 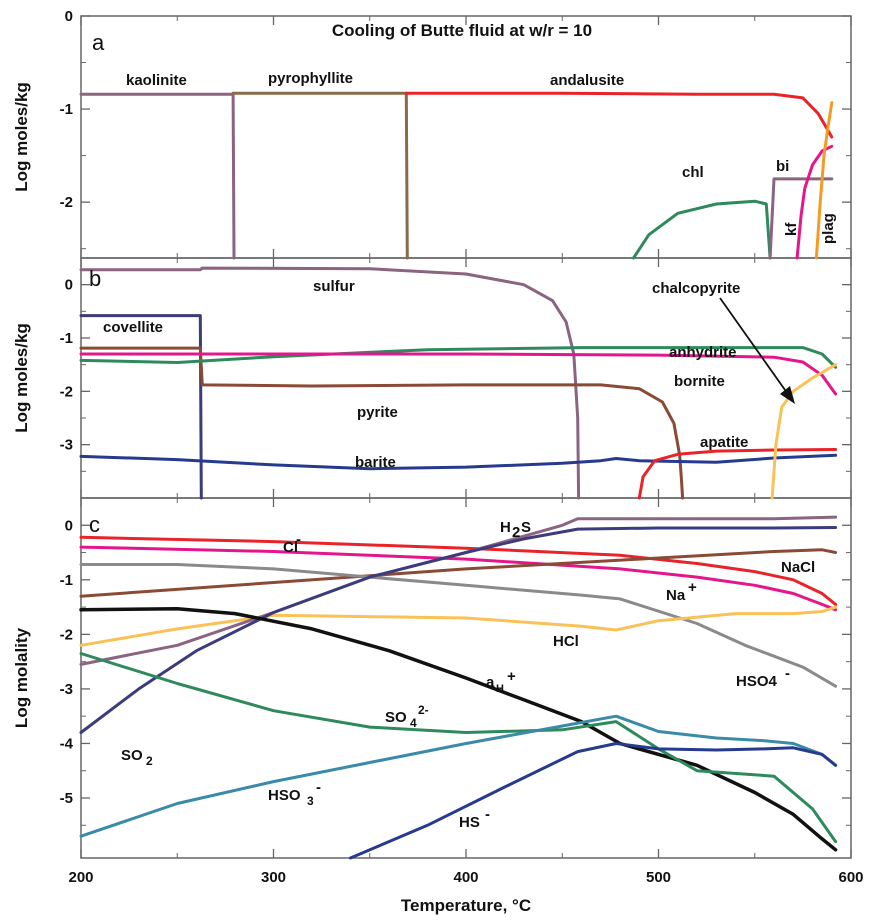 I want to click on series-c-hs-, so click(x=593, y=801).